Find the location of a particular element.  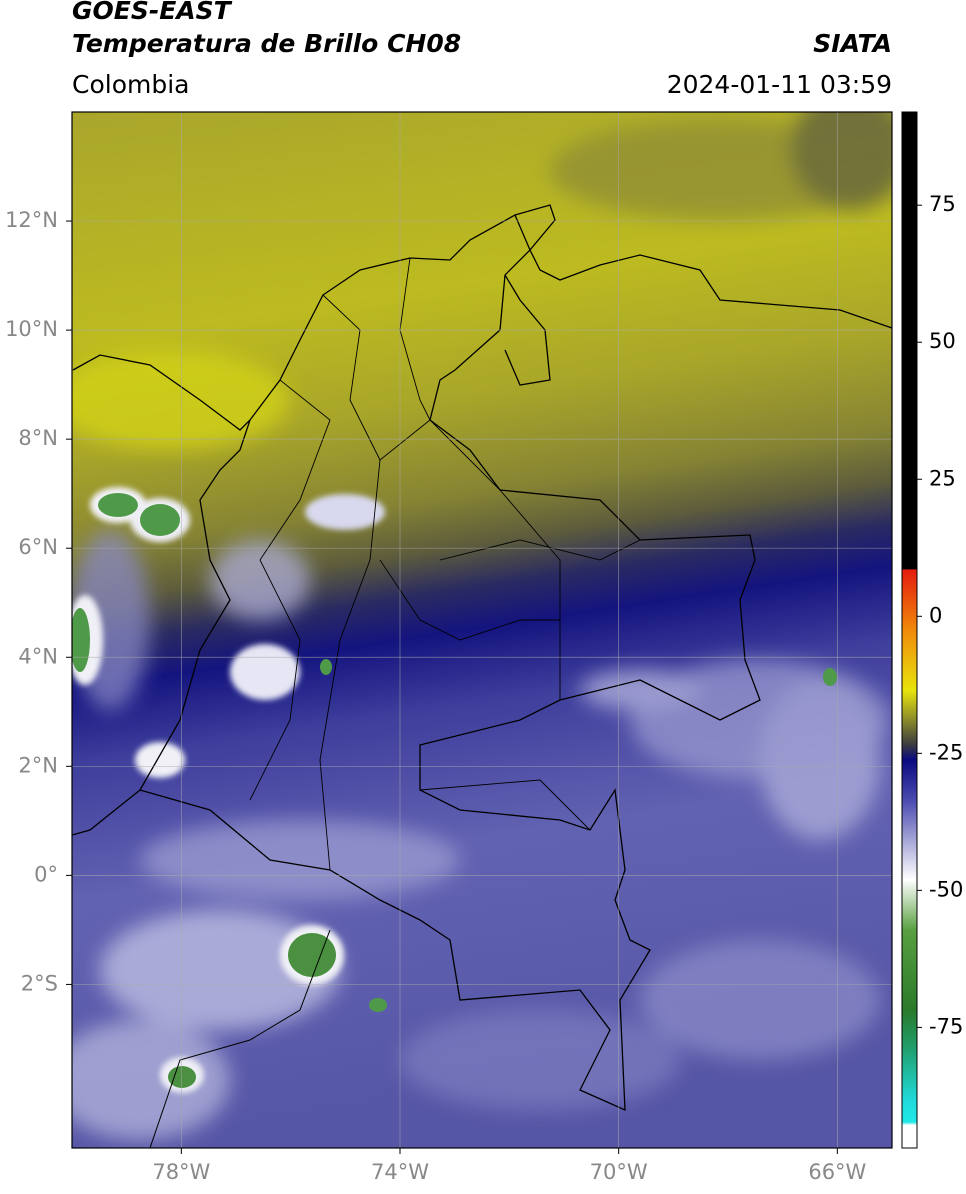

colorbar-tick-label: 75 is located at coordinates (942, 204).